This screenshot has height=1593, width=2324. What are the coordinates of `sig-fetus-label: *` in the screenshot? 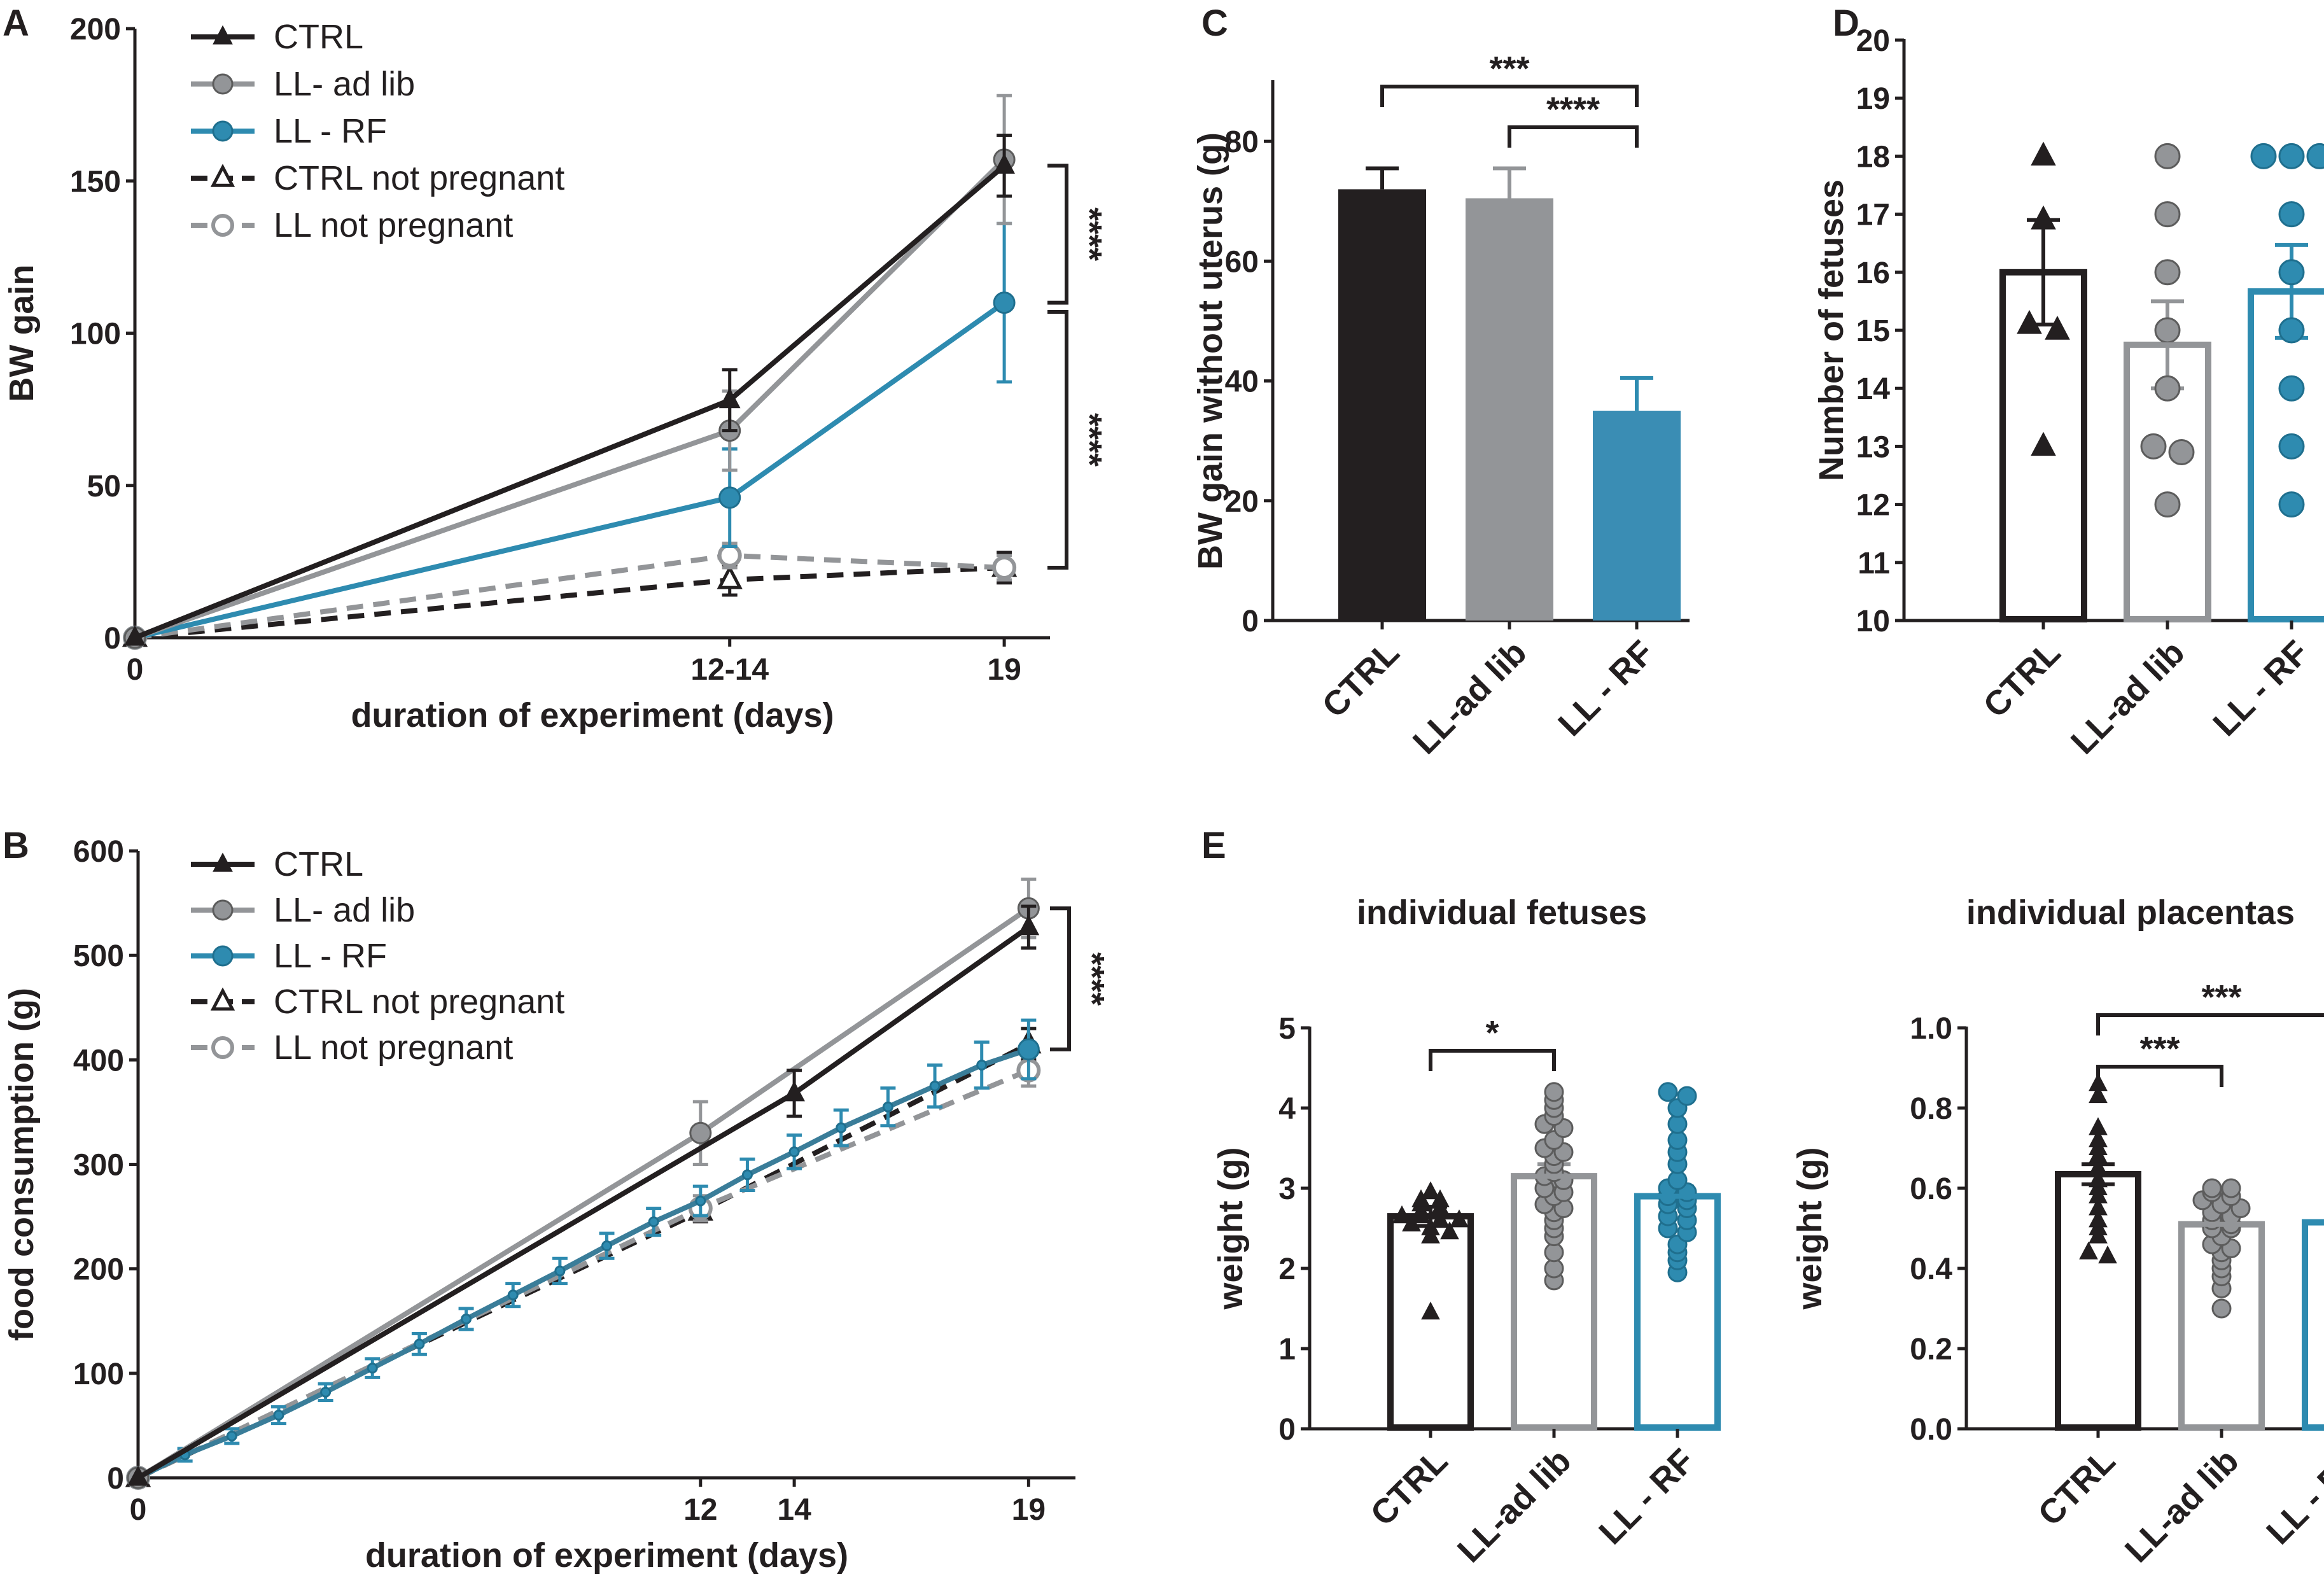 It's located at (1492, 1033).